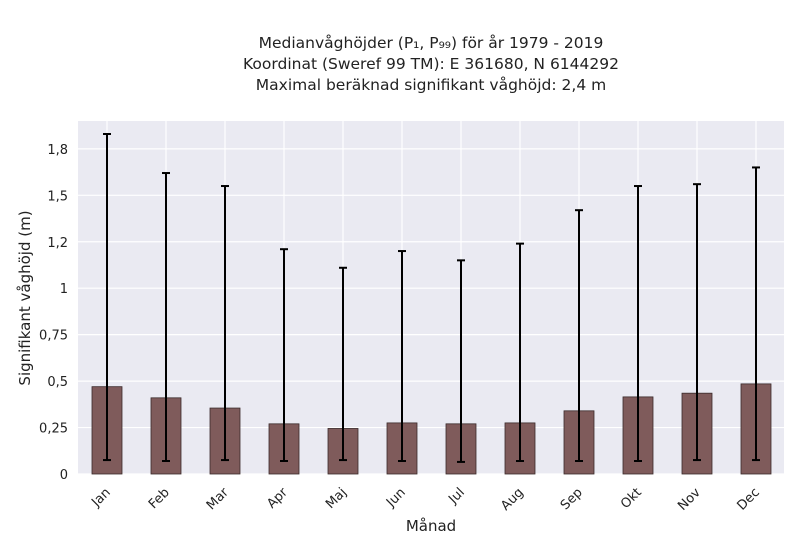 The image size is (800, 550). What do you see at coordinates (53, 429) in the screenshot?
I see `y-tick-label: 0,25` at bounding box center [53, 429].